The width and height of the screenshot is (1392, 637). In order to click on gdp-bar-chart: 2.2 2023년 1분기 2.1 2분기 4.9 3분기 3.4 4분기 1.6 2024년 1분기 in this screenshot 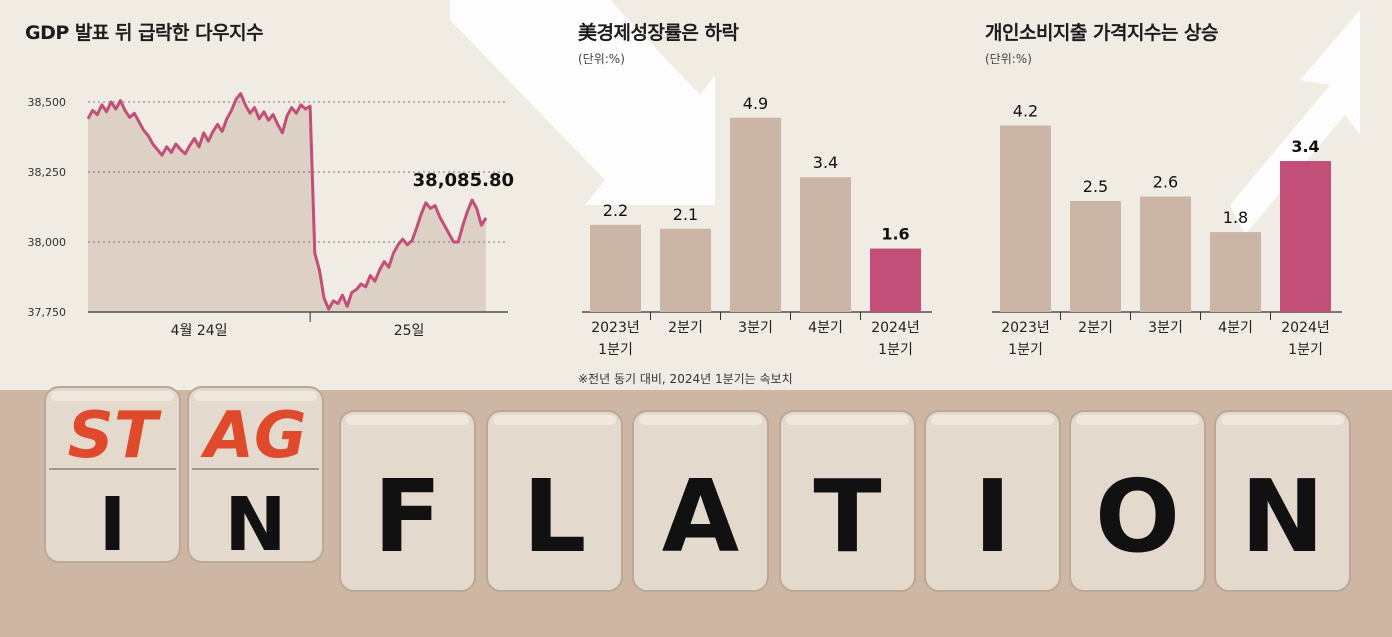, I will do `click(757, 226)`.